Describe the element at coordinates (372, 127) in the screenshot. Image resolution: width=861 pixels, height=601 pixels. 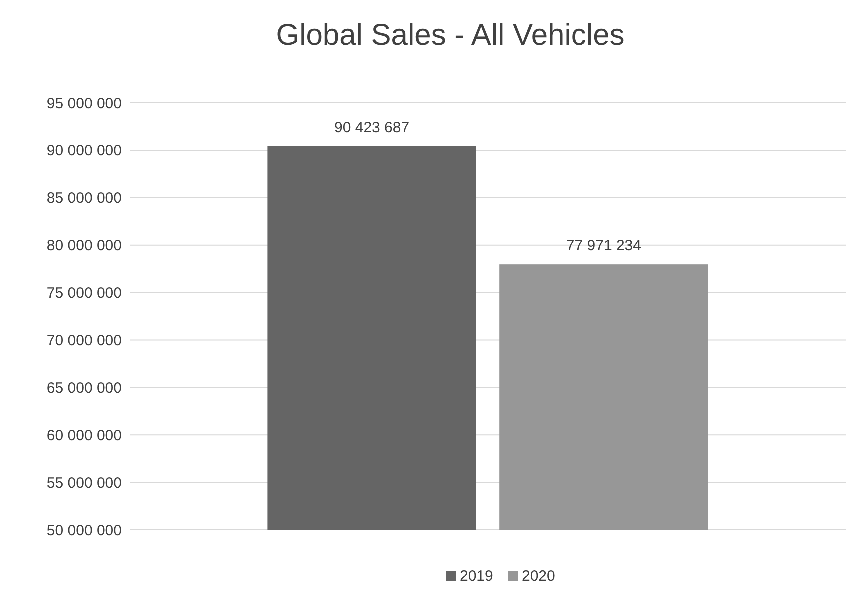
I see `data-label: 90 423 687` at that location.